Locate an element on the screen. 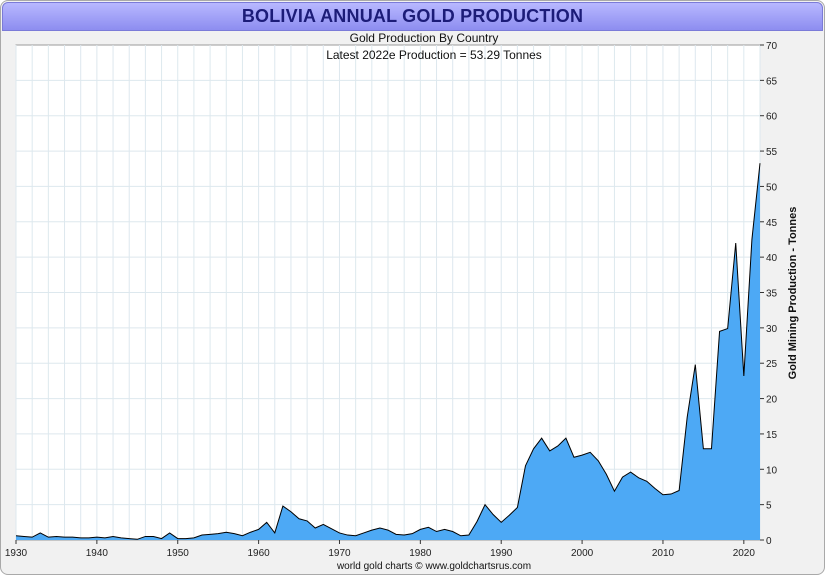 This screenshot has width=825, height=575. y-axis-ticks: 0 5 10 15 20 25 30 35 40 45 50 55 60 65 70 is located at coordinates (769, 294).